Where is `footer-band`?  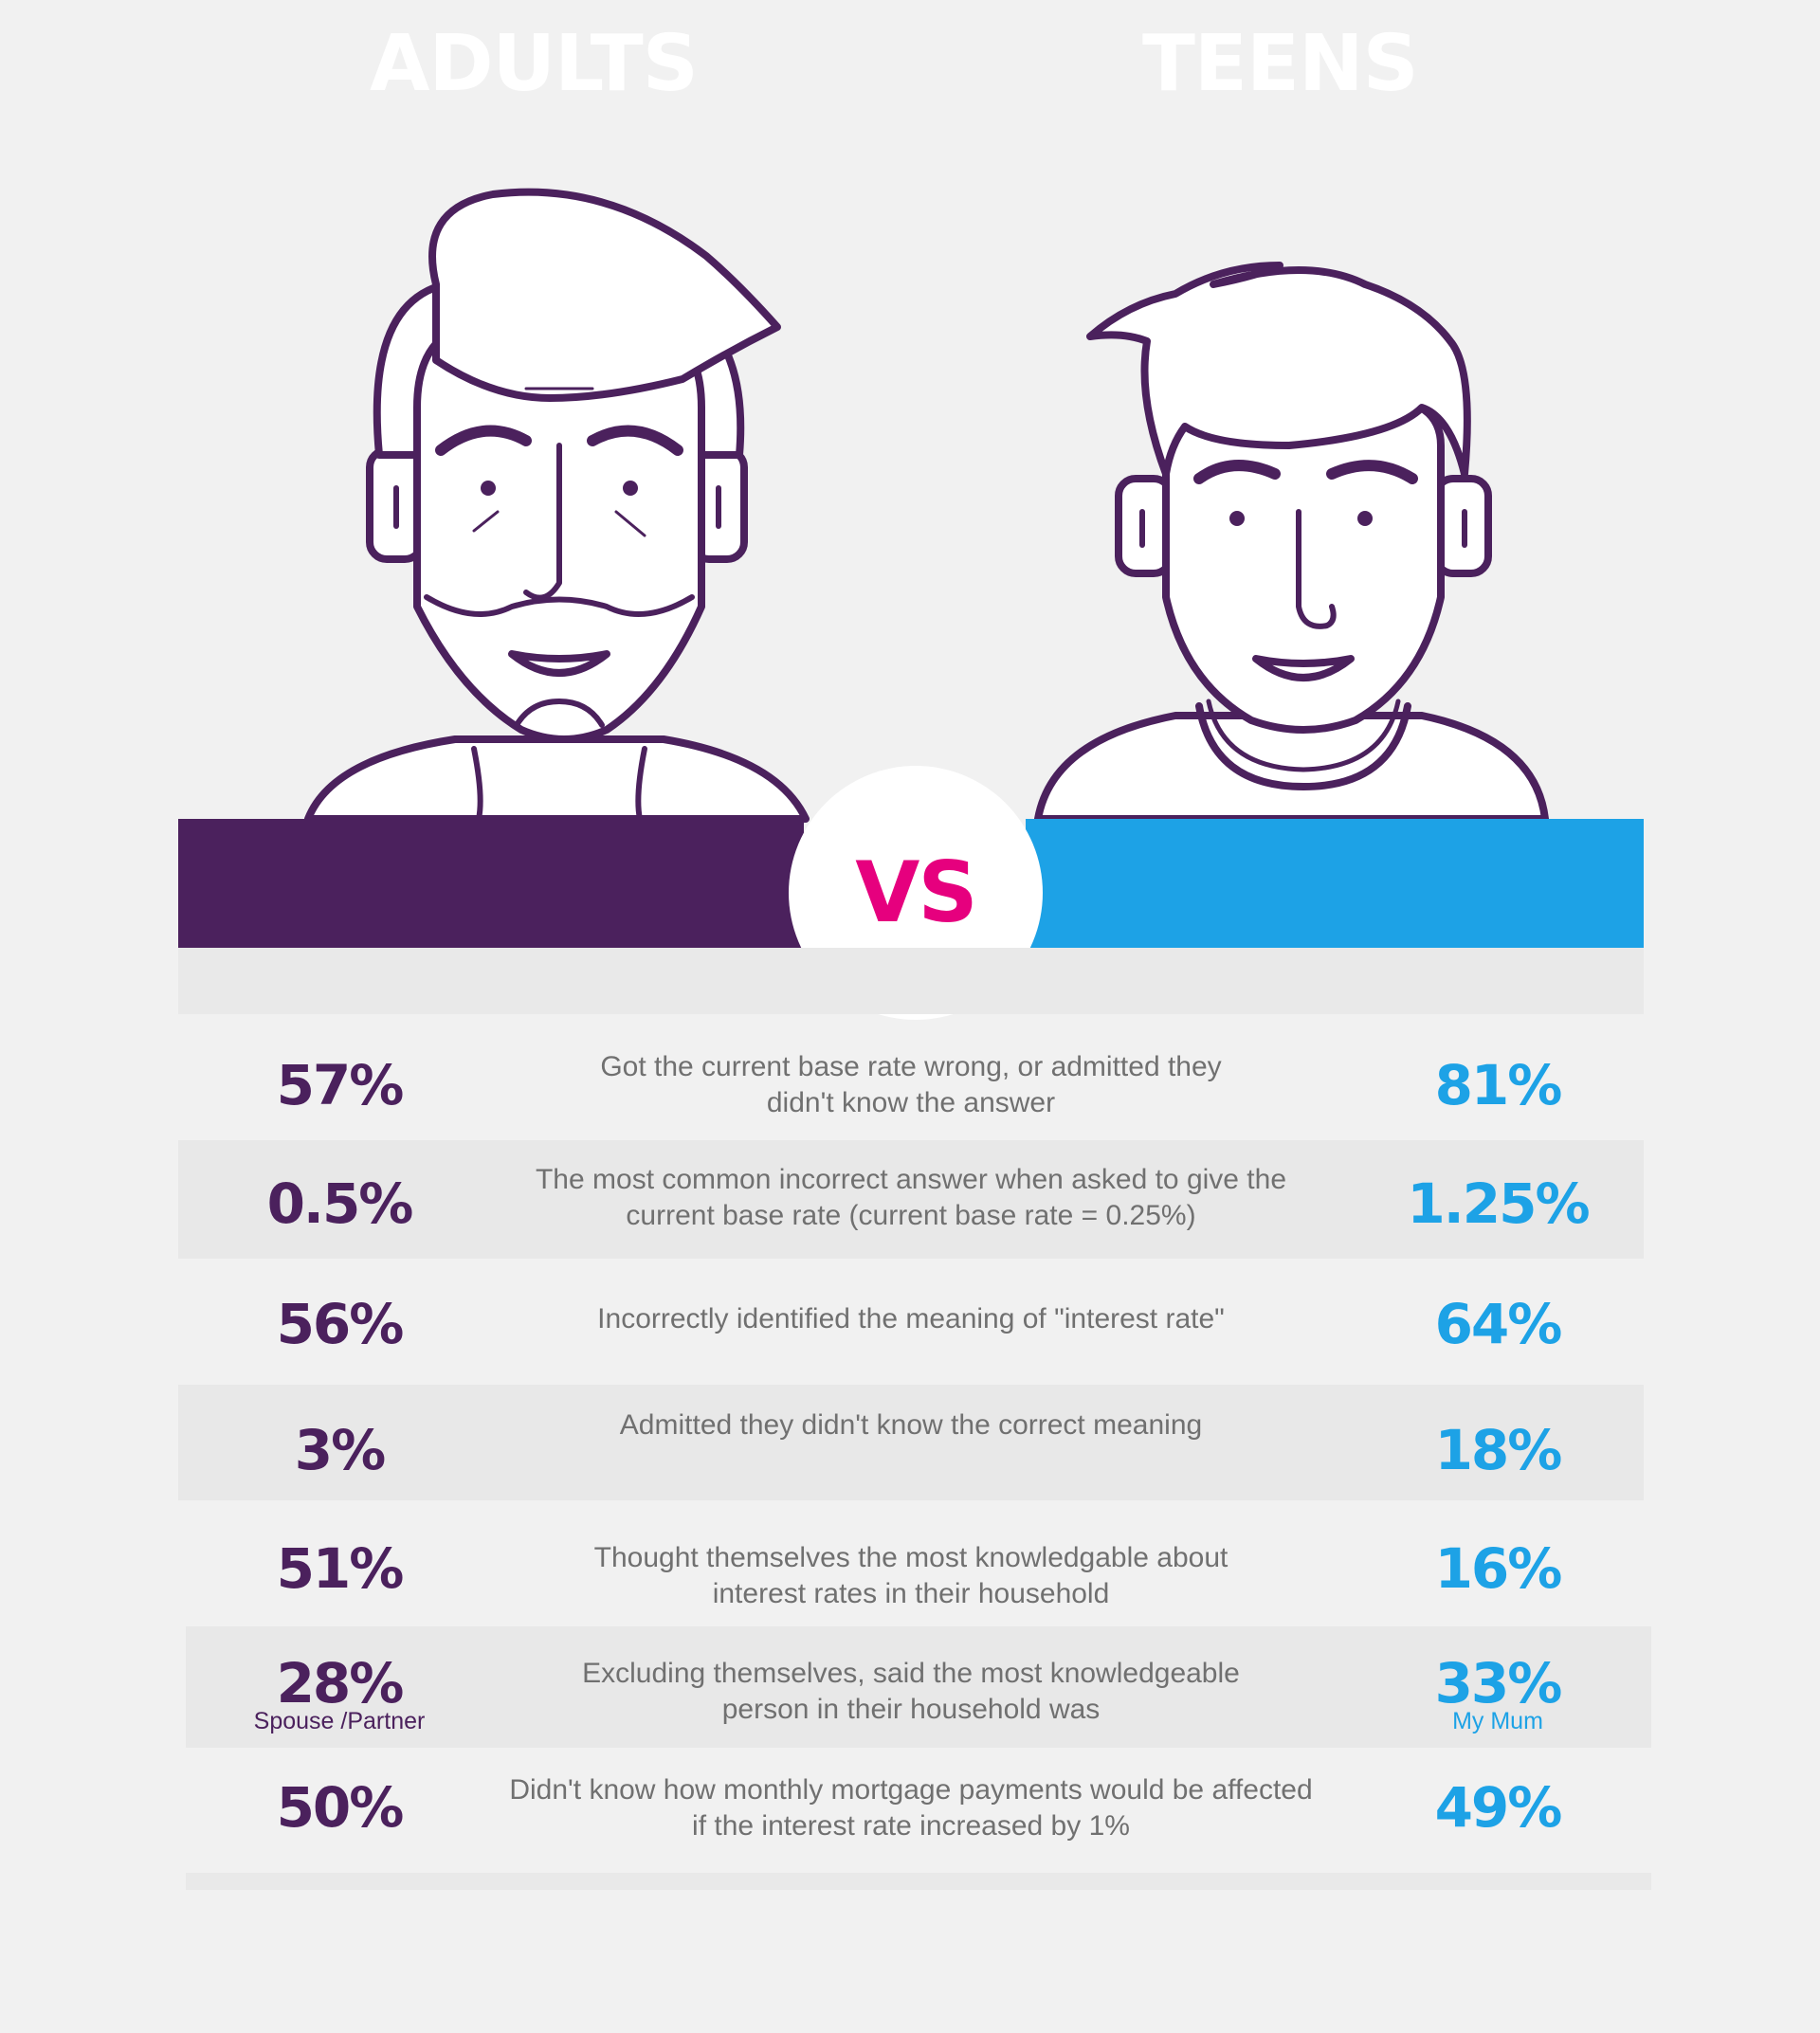 footer-band is located at coordinates (918, 1881).